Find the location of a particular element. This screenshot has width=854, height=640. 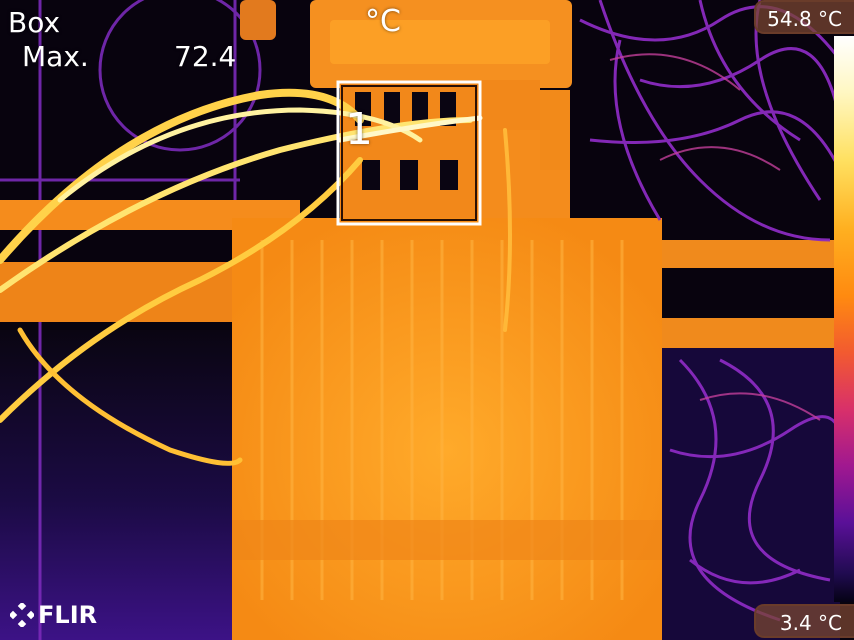

measurement-box-id: 1 is located at coordinates (359, 129).